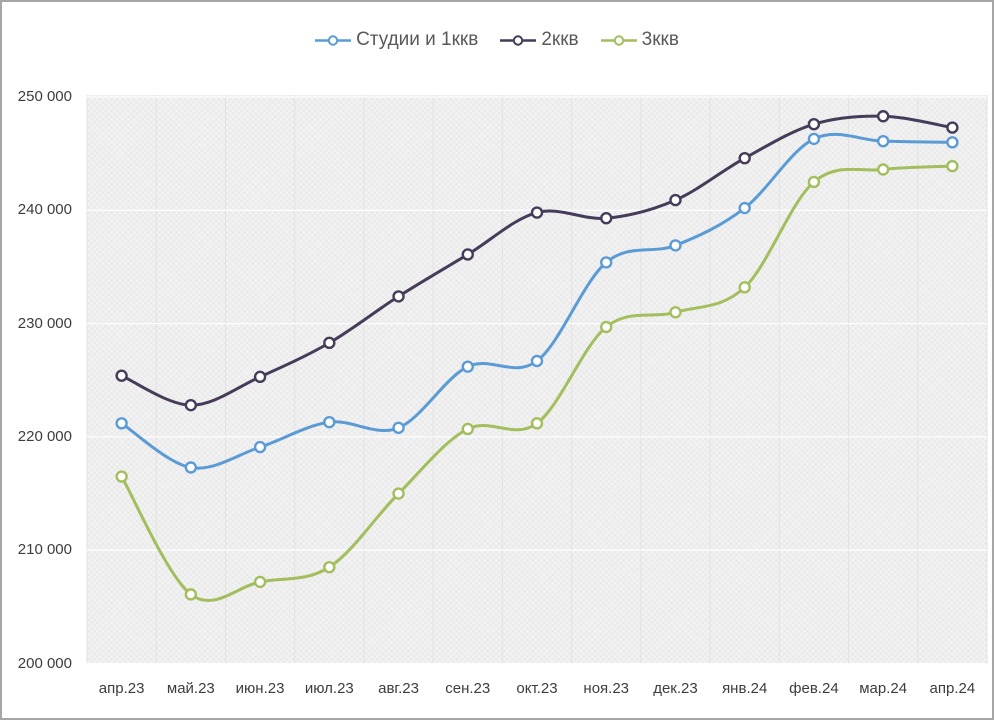 The image size is (994, 720). Describe the element at coordinates (468, 688) in the screenshot. I see `x-axis-tick-label: сен.23` at that location.